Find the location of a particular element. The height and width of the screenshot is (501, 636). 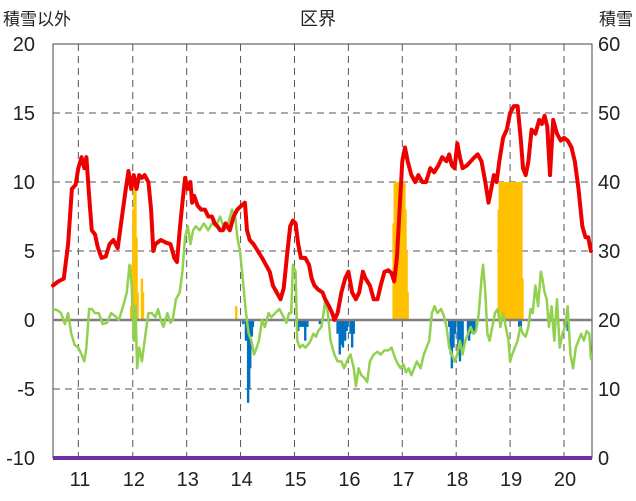

x-tick-2: 13 is located at coordinates (188, 480).